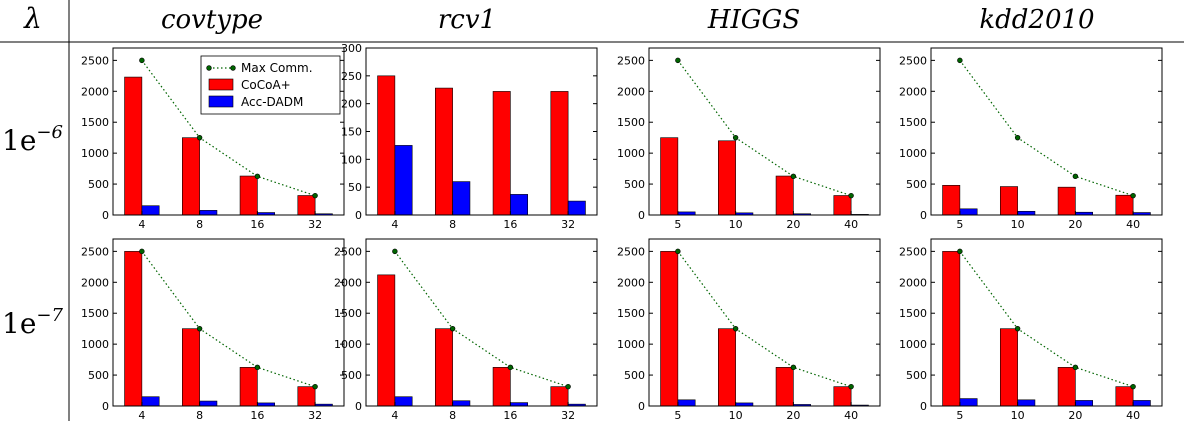 Image resolution: width=1184 pixels, height=421 pixels. I want to click on x-tick-label: 10, so click(736, 415).